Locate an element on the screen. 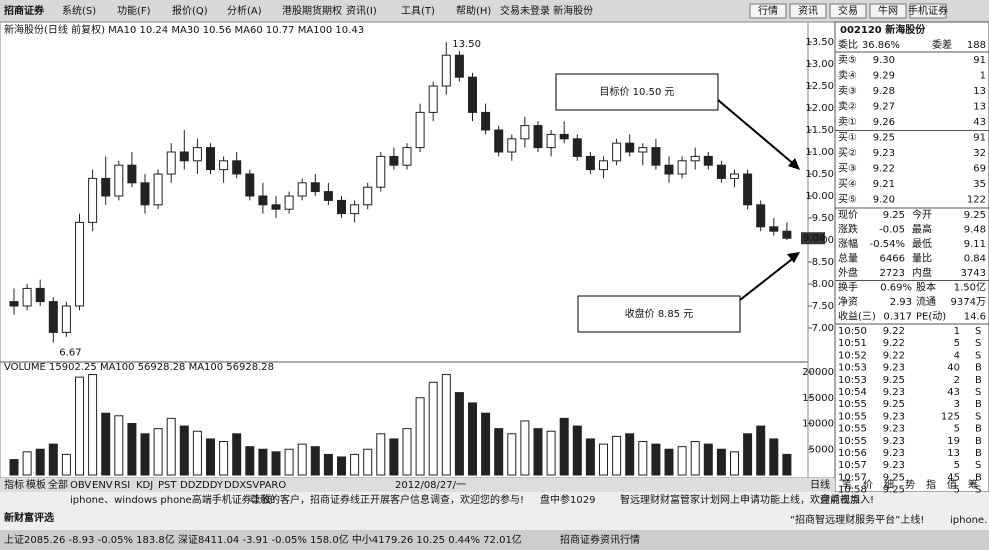 The image size is (989, 550). panel-tab: 价 is located at coordinates (868, 485).